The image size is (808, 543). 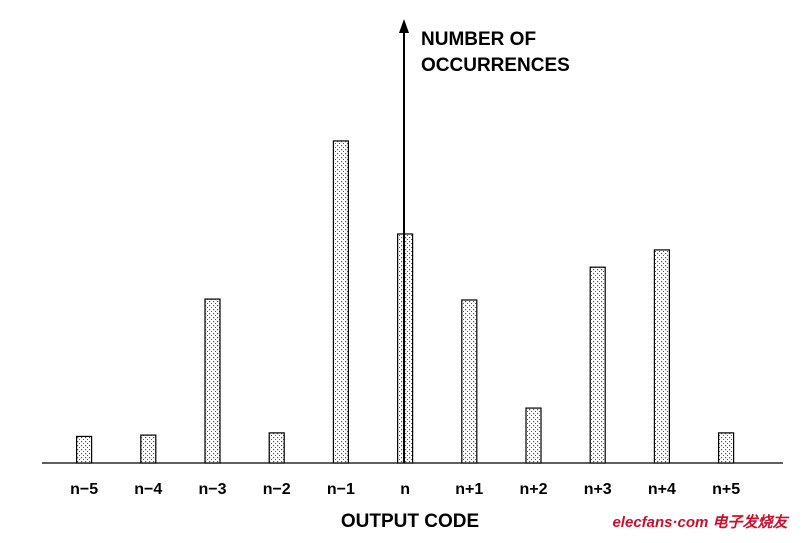 I want to click on x-tick-label: n+4, so click(x=662, y=489).